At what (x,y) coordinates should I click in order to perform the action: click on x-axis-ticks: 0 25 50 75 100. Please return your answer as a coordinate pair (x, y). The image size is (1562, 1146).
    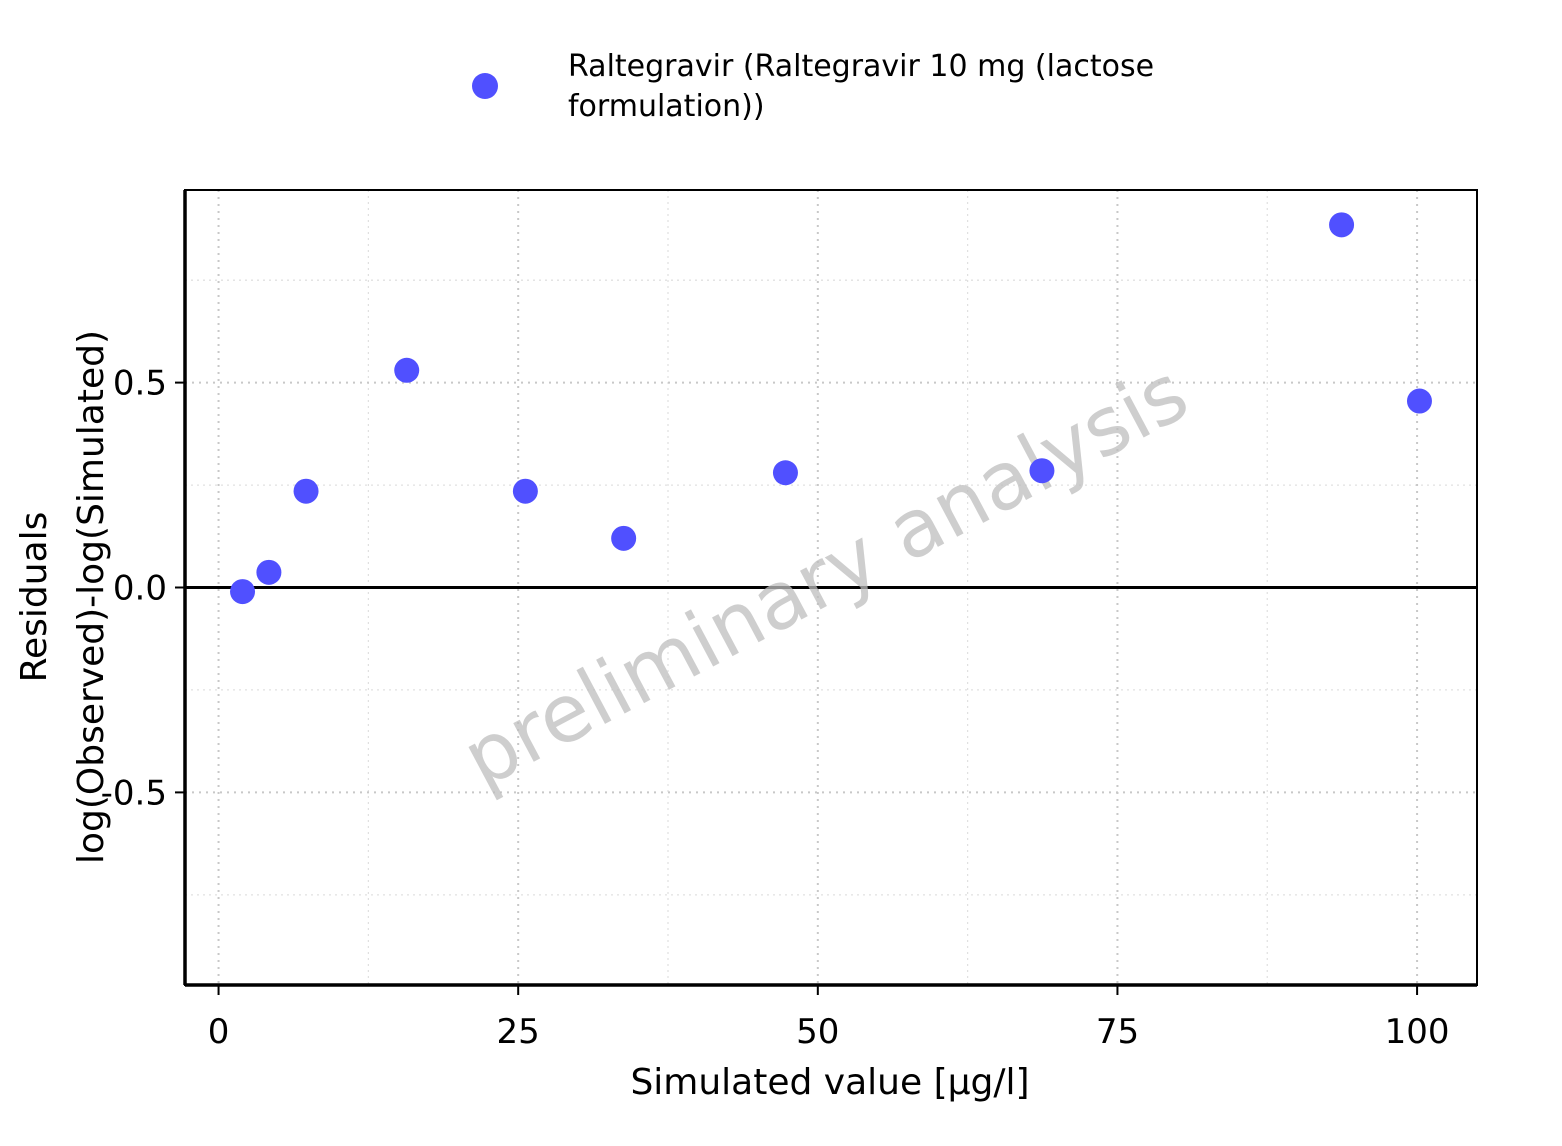
    Looking at the image, I should click on (829, 1018).